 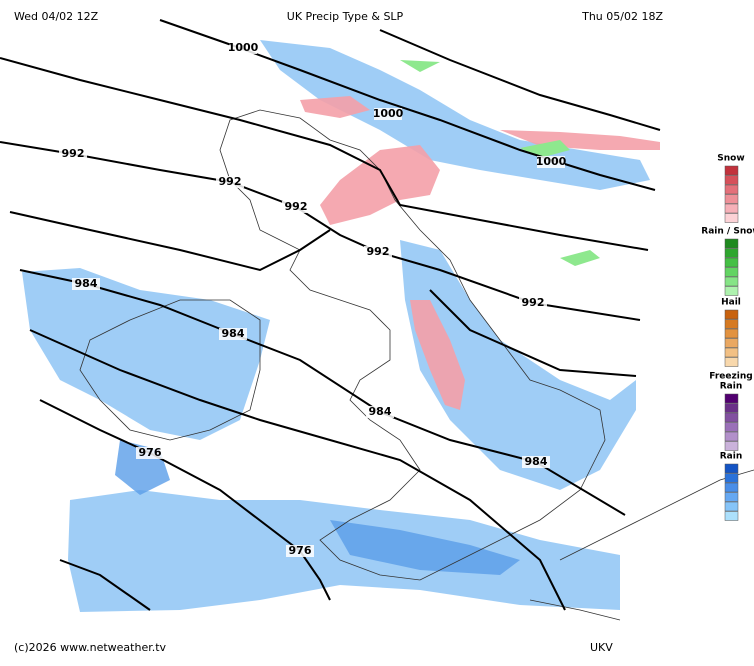 I want to click on copyright: (c)2026 www.netweather.tv, so click(x=90, y=647).